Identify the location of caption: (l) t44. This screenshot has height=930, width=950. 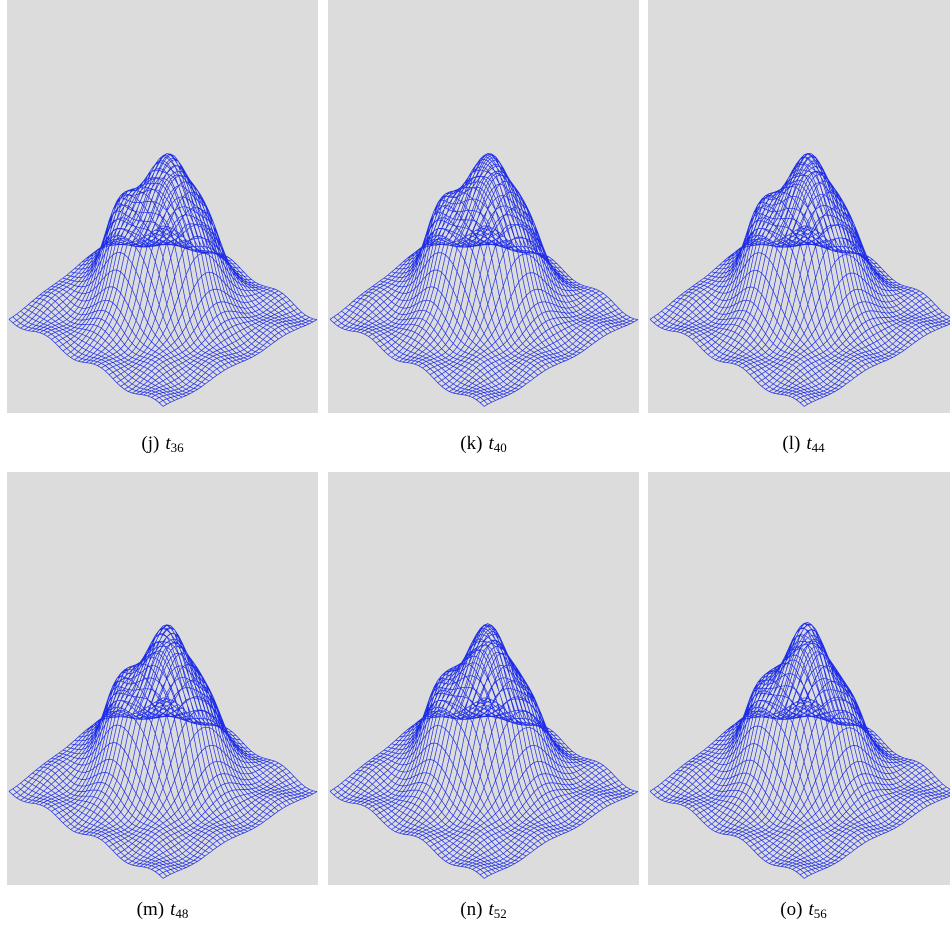
(799, 444).